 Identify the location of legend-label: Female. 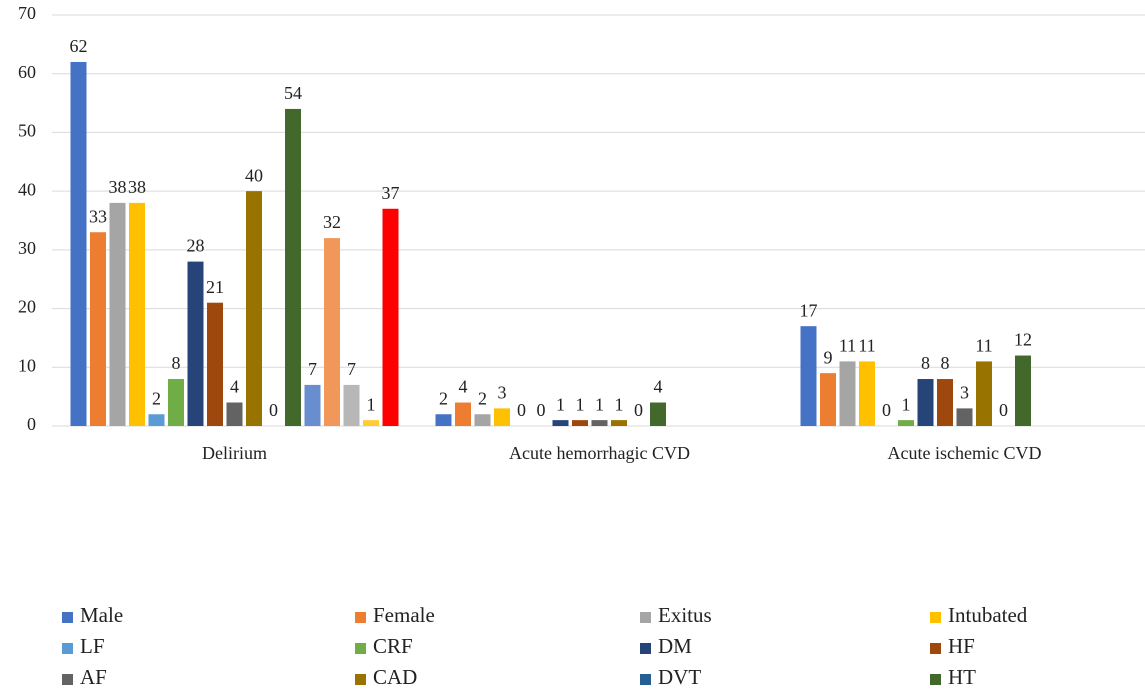
(404, 615).